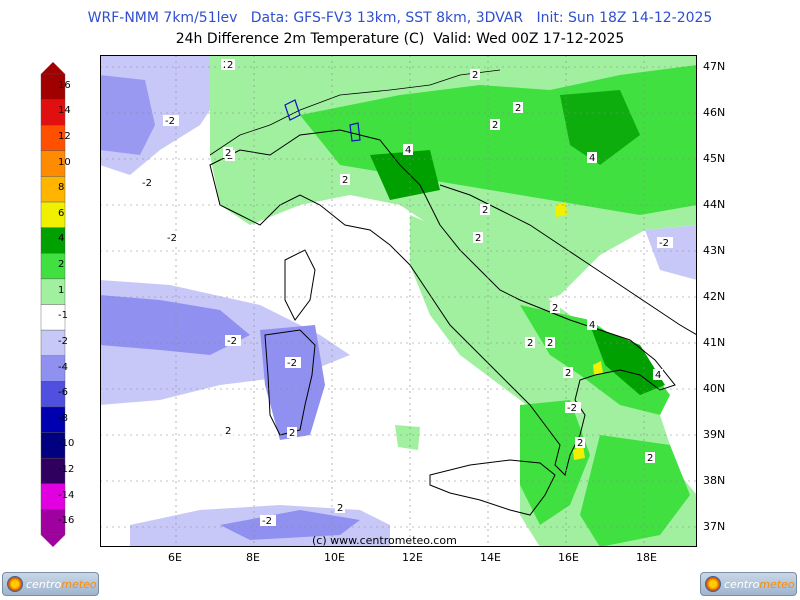 This screenshot has width=800, height=600. Describe the element at coordinates (63, 341) in the screenshot. I see `legend-label: -2` at that location.